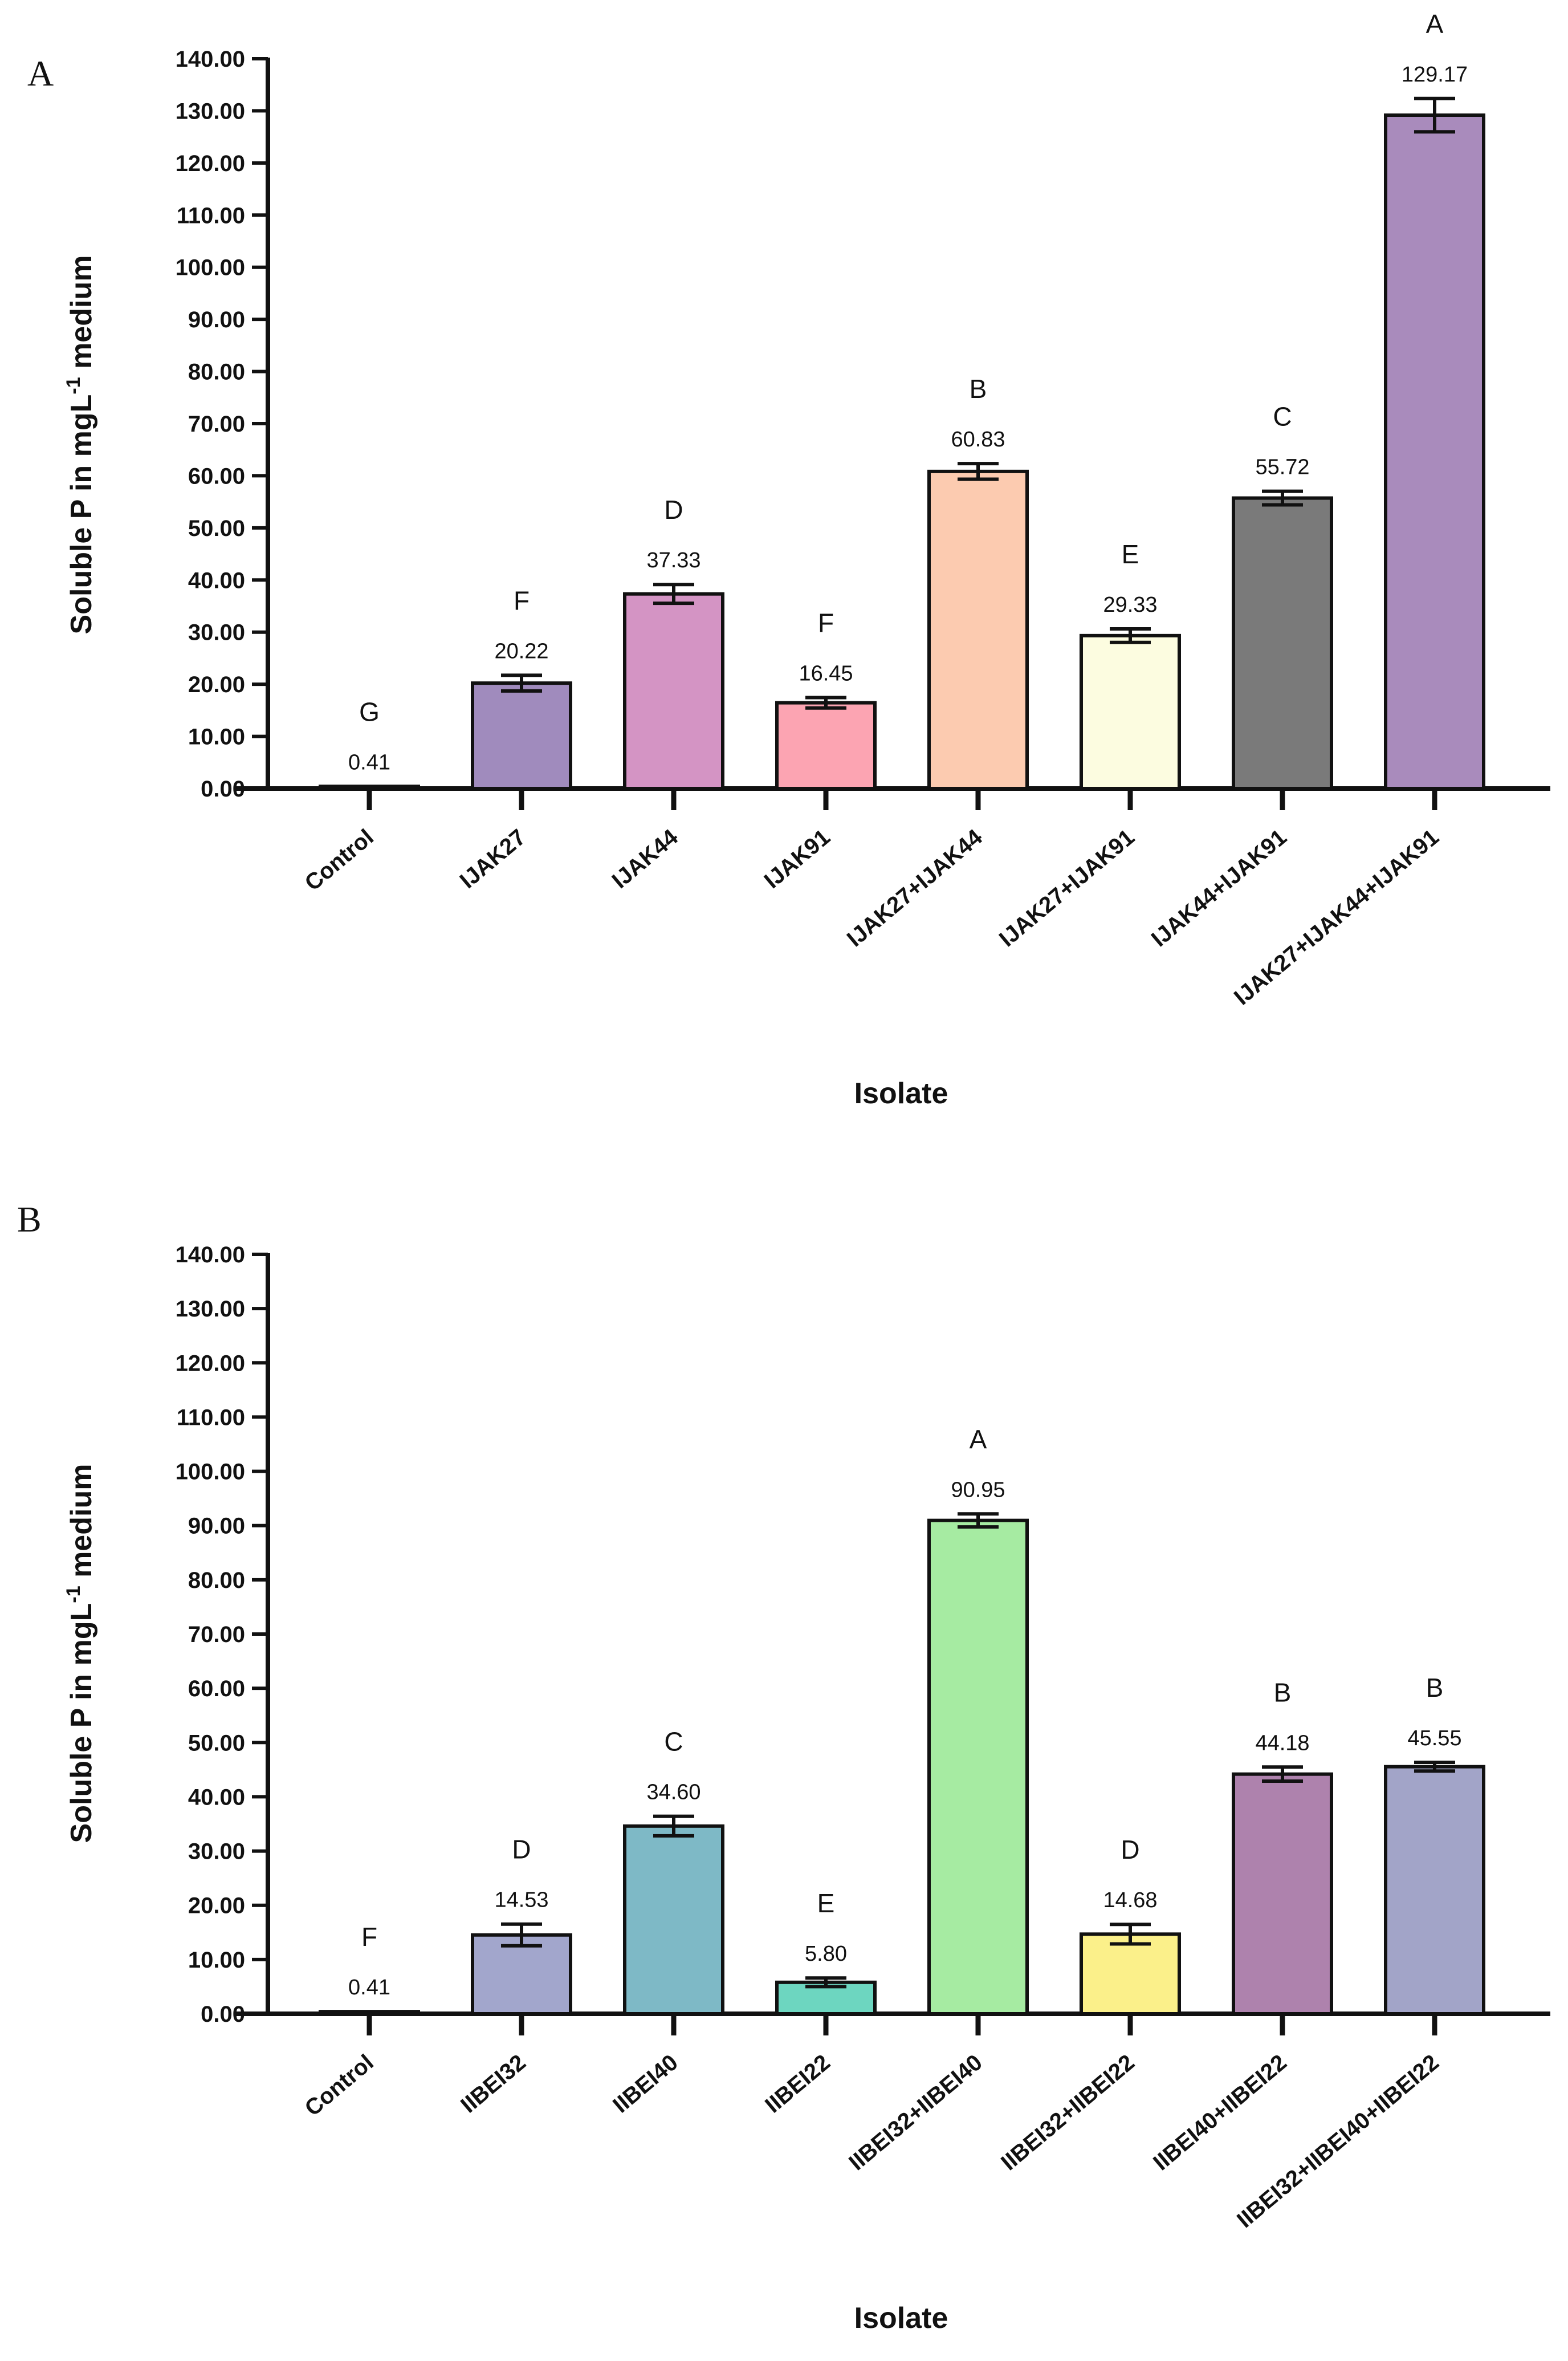 This screenshot has width=1568, height=2361. I want to click on panel-a-y-tick-label: 60.00, so click(216, 476).